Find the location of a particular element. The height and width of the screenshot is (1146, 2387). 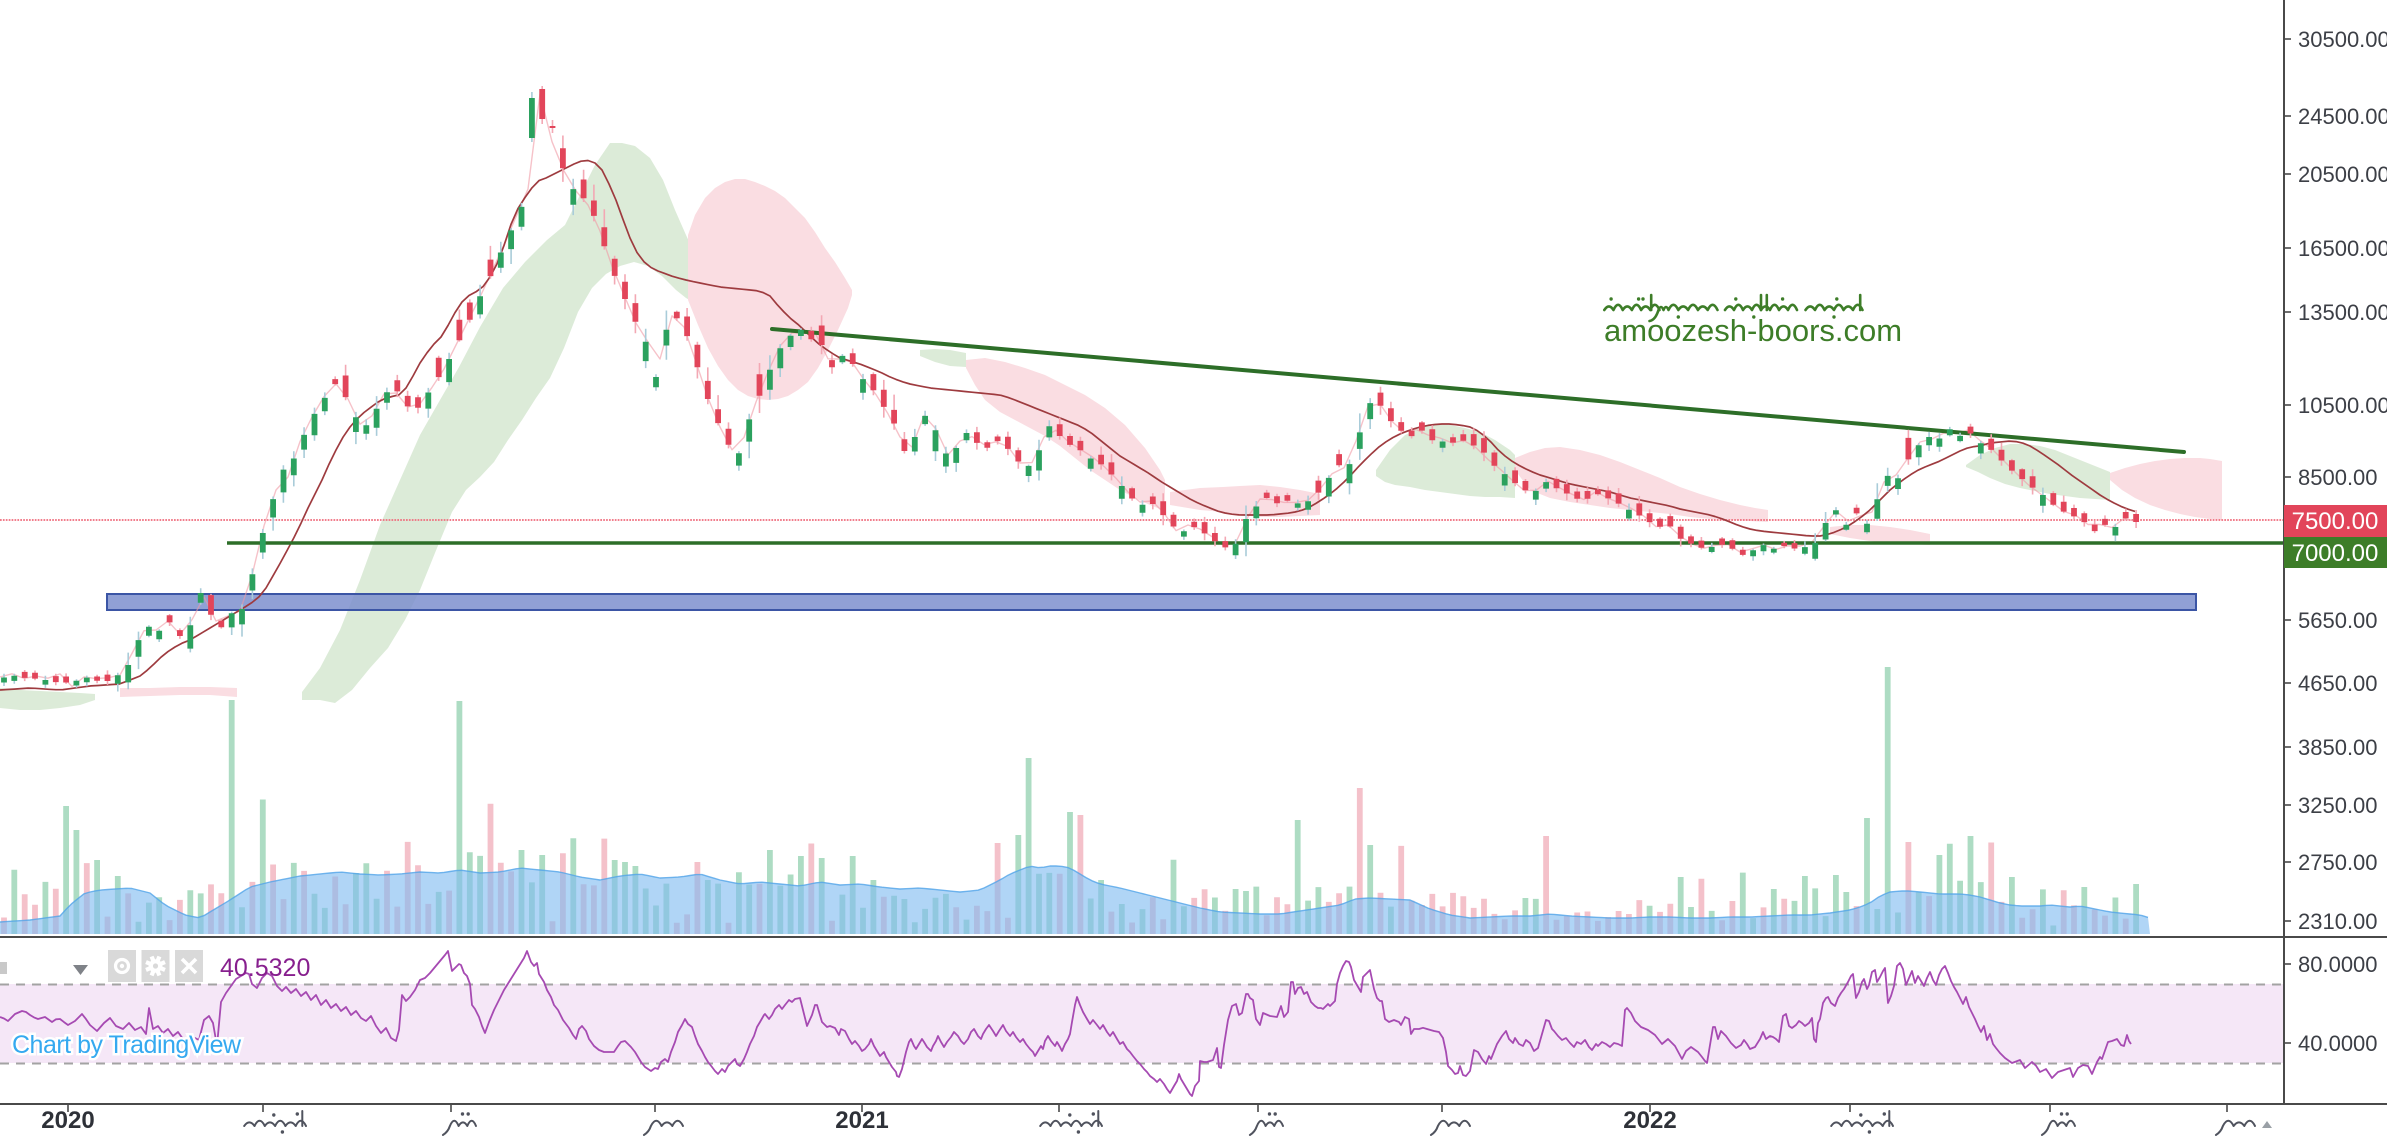

svg-text: 3250.00 is located at coordinates (2338, 805).